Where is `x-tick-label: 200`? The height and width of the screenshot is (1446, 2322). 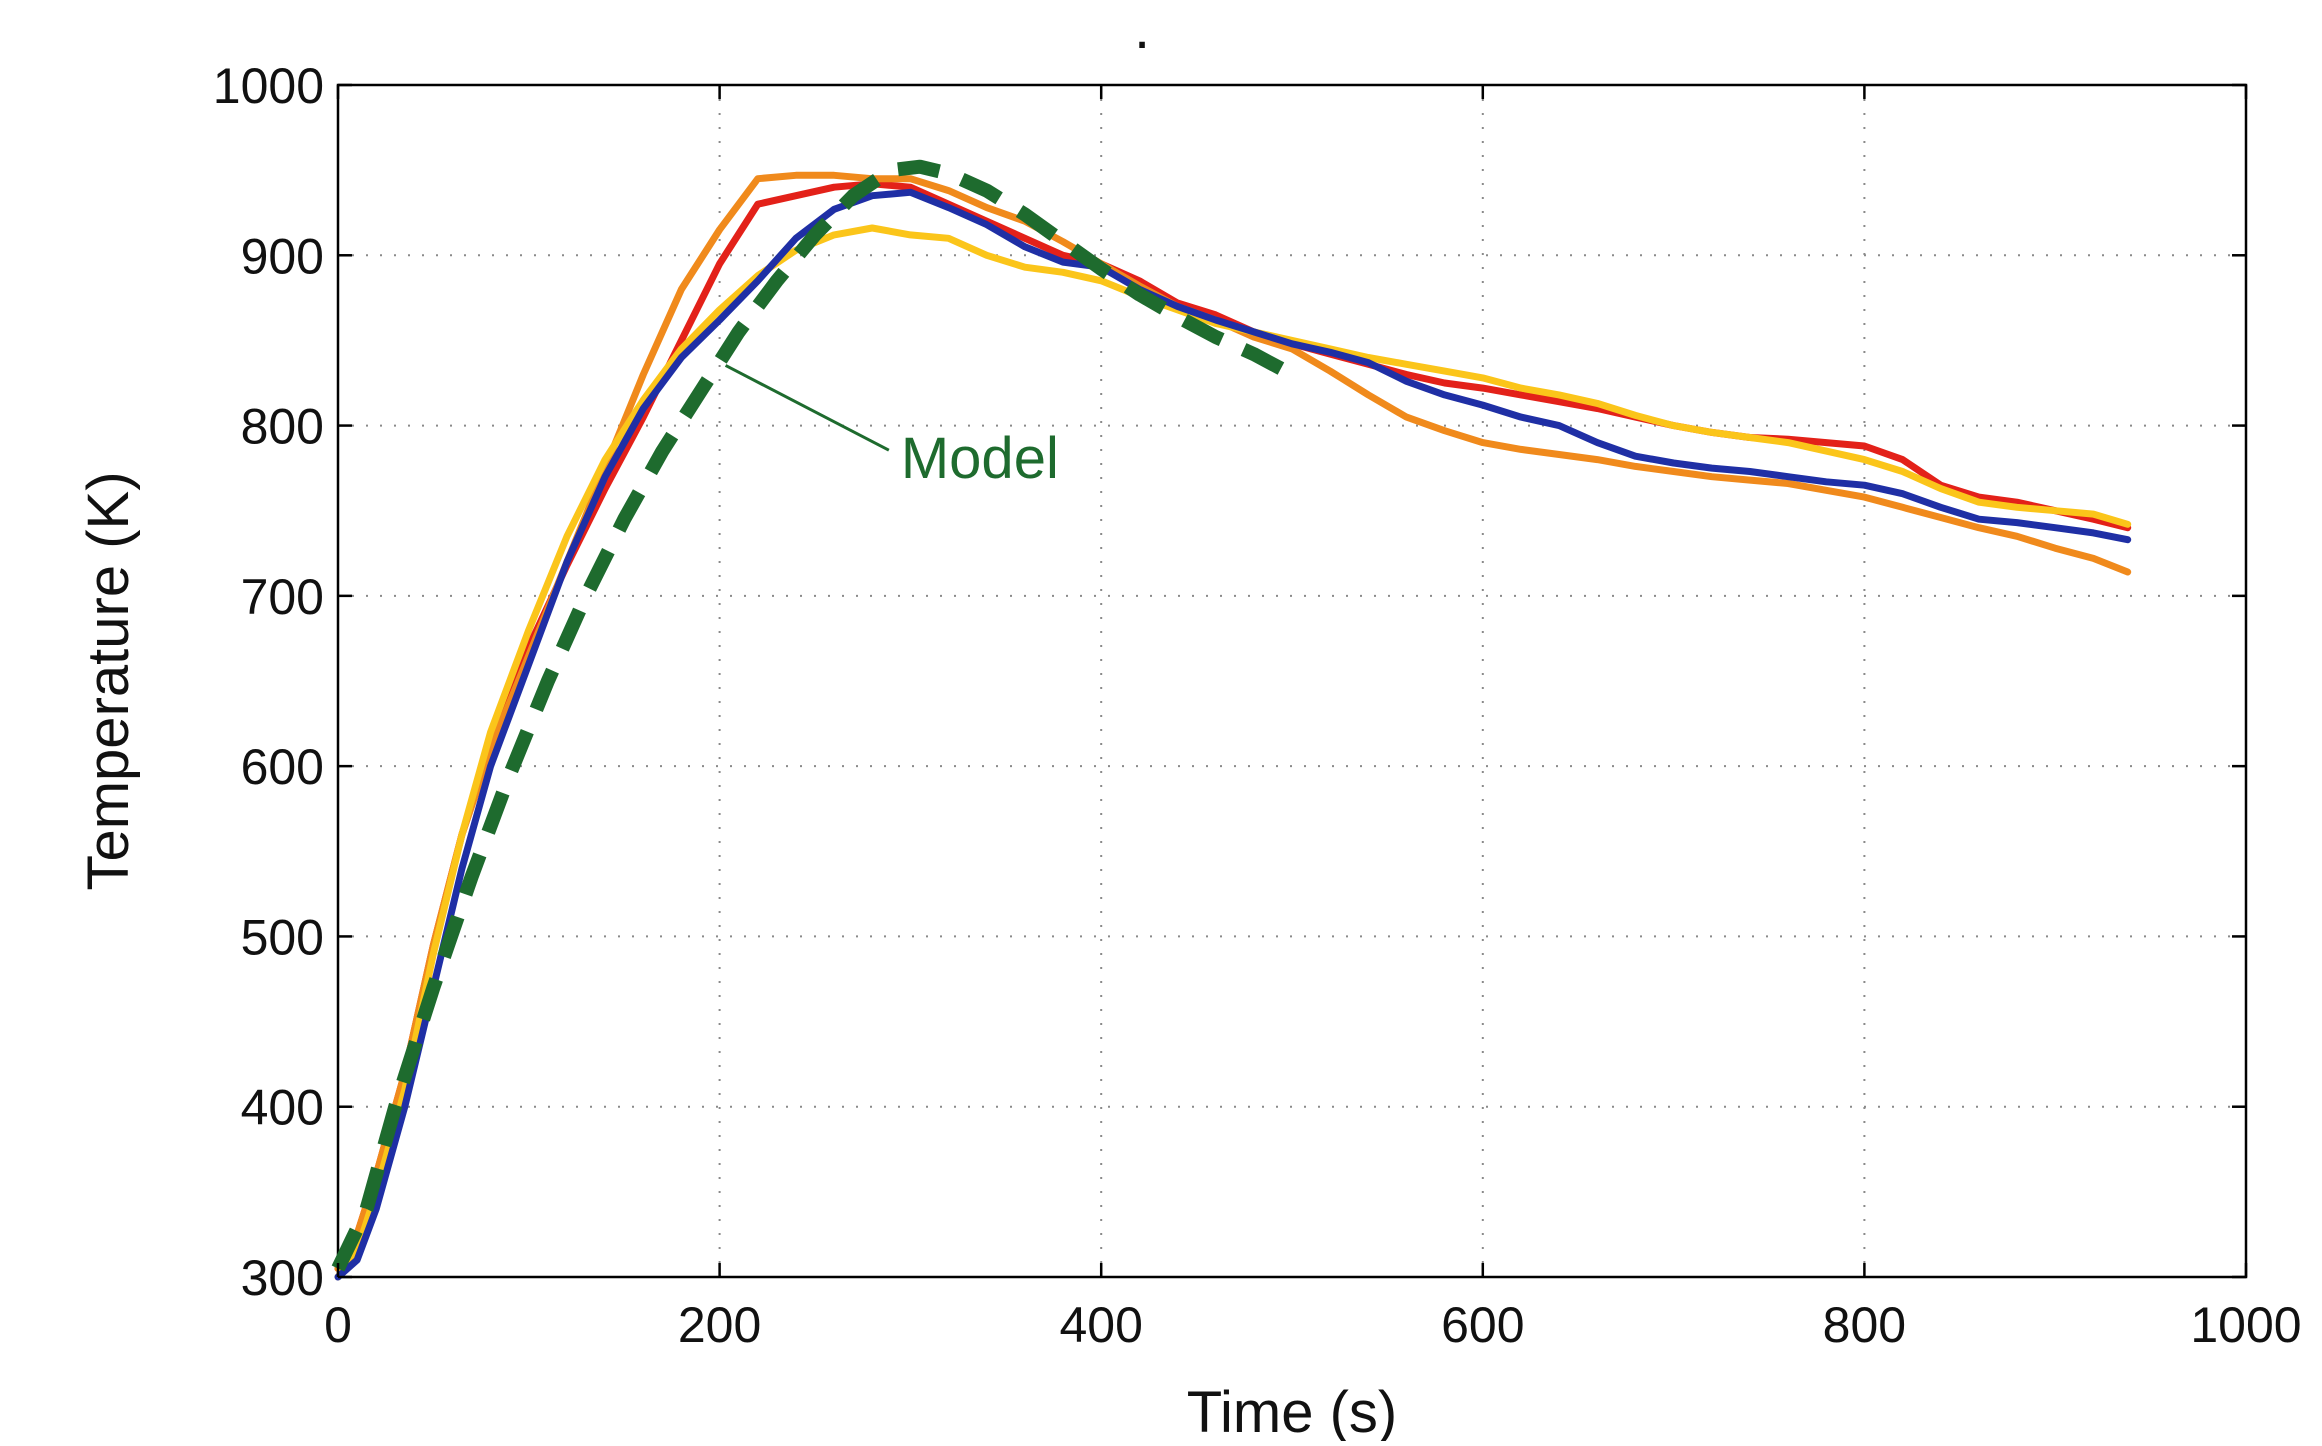
x-tick-label: 200 is located at coordinates (719, 1325).